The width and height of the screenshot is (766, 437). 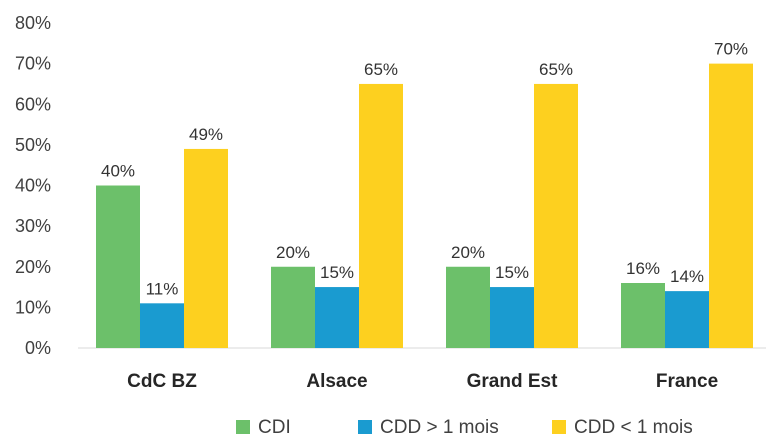 I want to click on y-tick-label: 40%, so click(x=33, y=186).